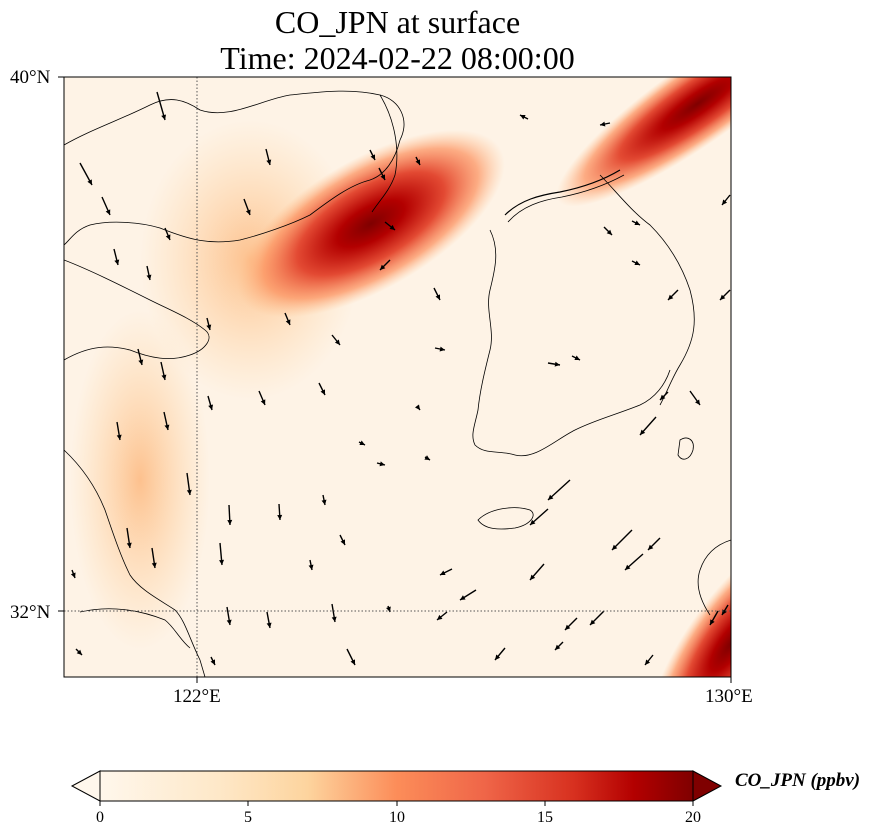  Describe the element at coordinates (234, 168) in the screenshot. I see `china-coast` at that location.